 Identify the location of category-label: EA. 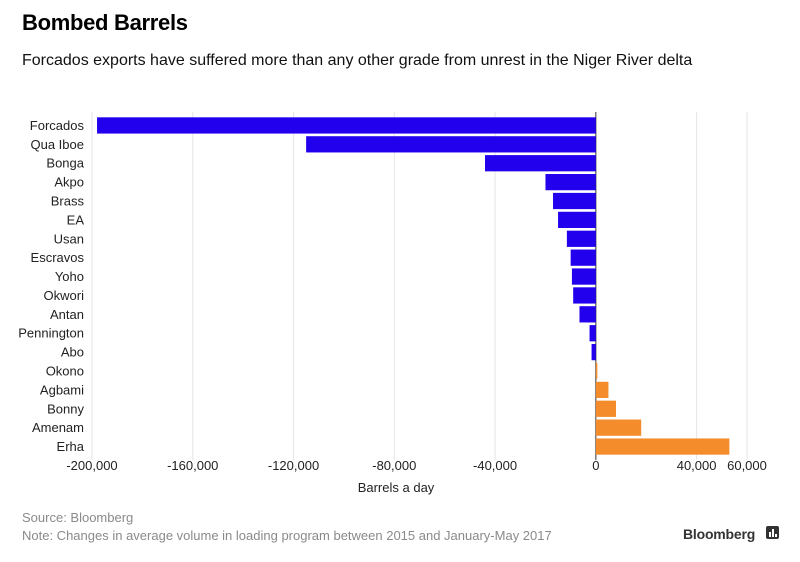
(76, 219).